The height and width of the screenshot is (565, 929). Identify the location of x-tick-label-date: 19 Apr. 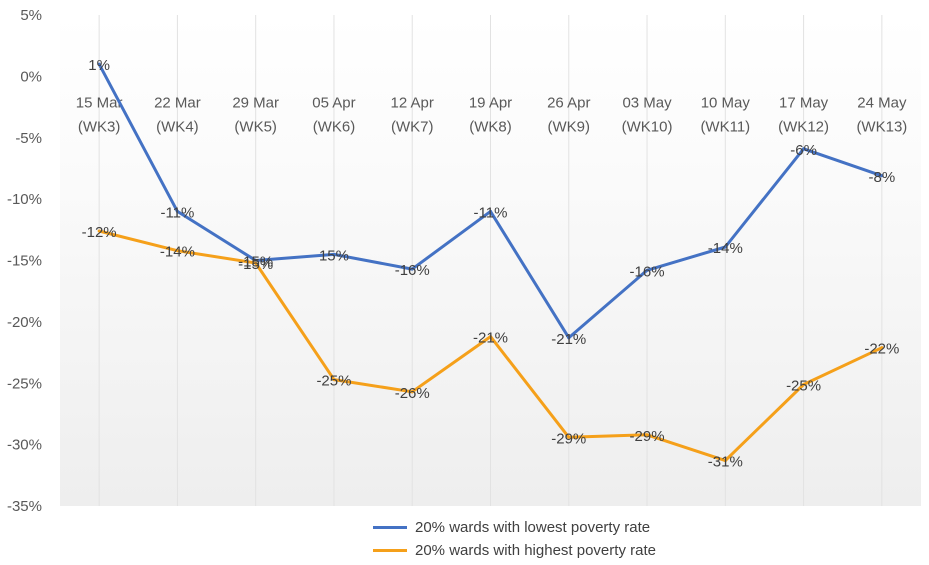
(490, 102).